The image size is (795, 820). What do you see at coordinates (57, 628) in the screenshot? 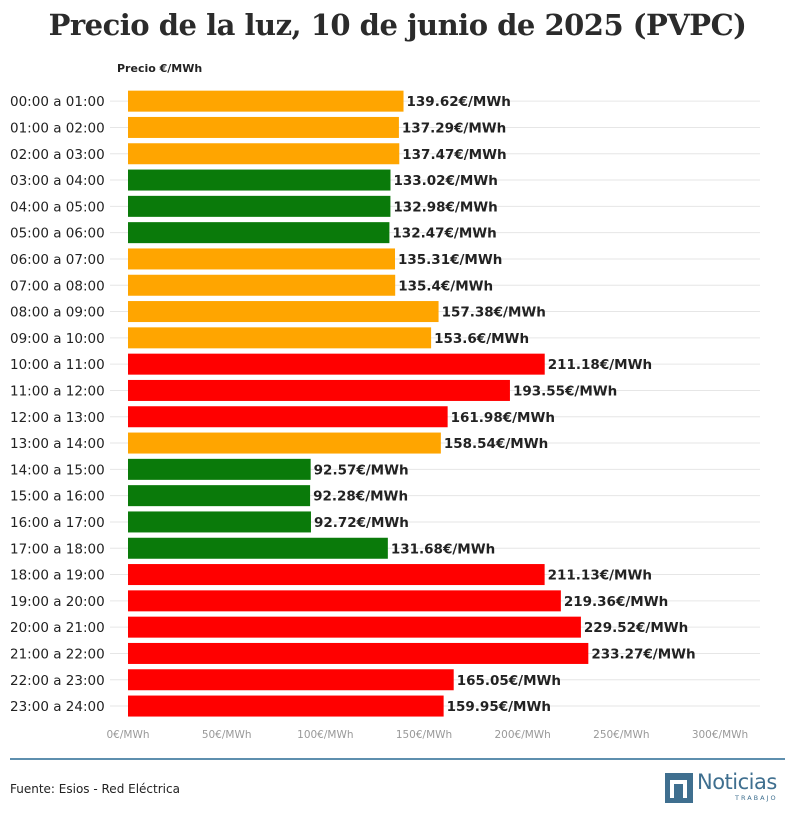
I see `category-label: 20:00 a 21:00` at bounding box center [57, 628].